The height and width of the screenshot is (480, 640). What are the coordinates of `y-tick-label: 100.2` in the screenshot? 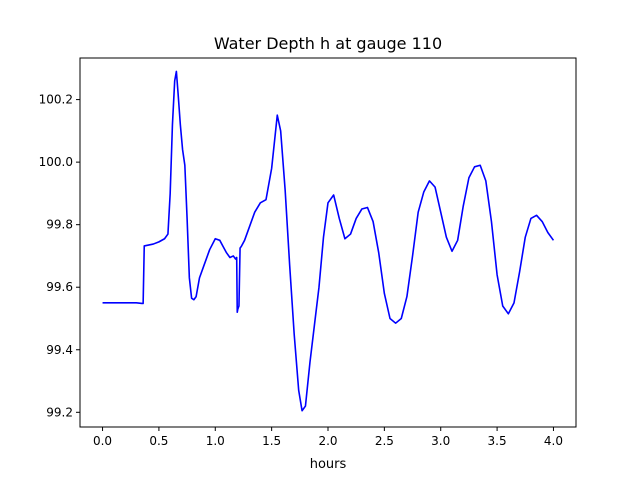 It's located at (56, 100).